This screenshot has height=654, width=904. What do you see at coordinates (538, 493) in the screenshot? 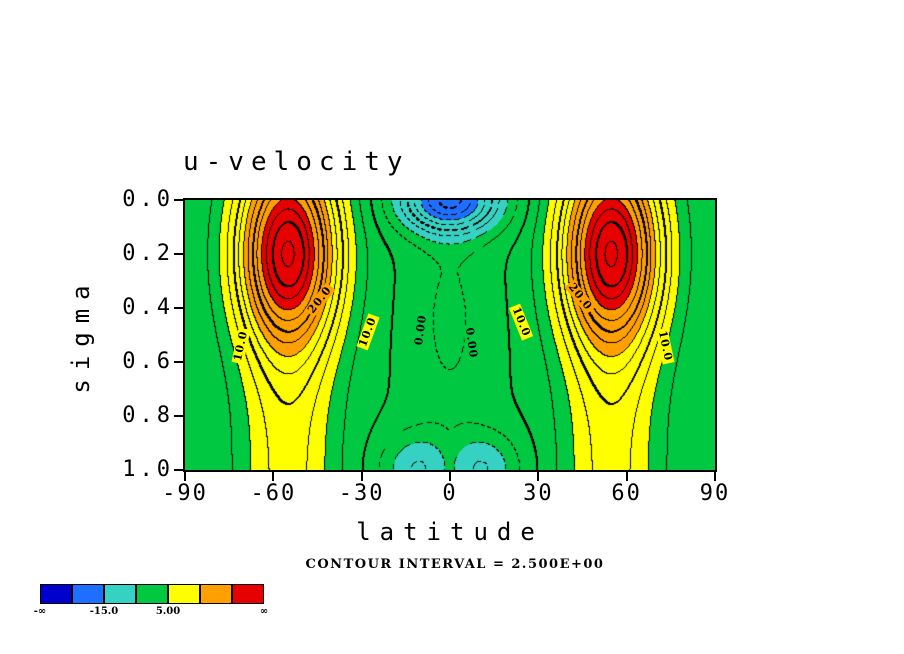
I see `x-tick-label: 30` at bounding box center [538, 493].